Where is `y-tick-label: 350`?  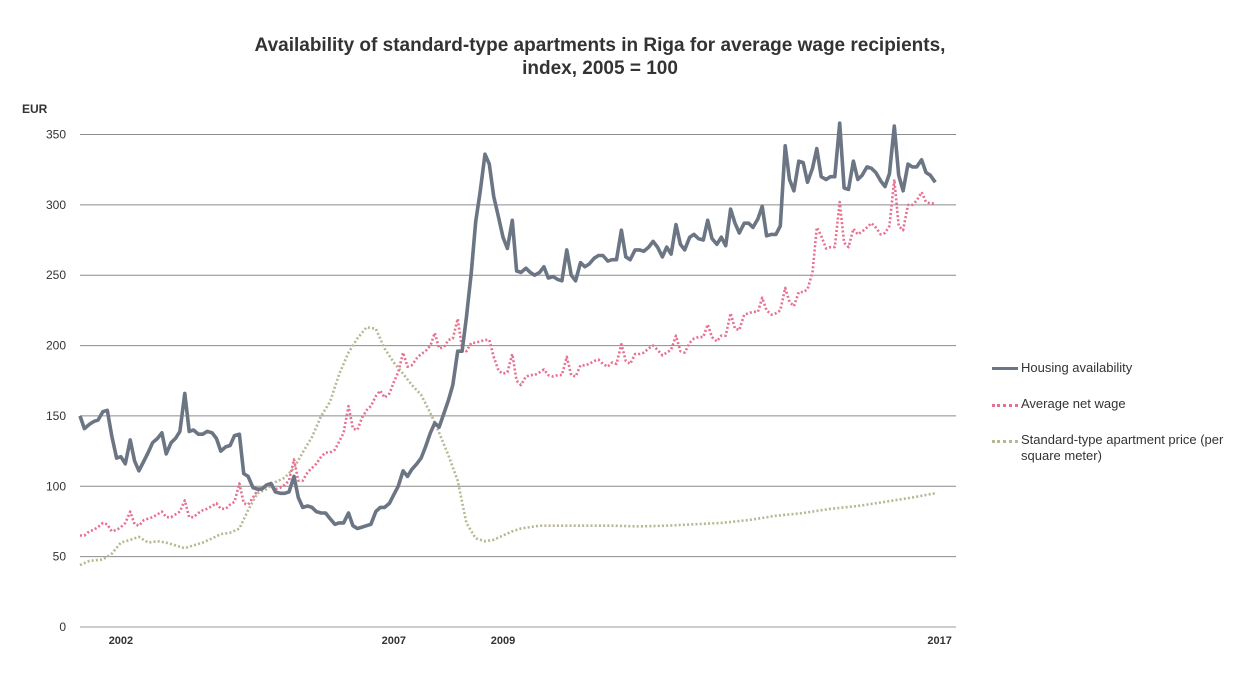
y-tick-label: 350 is located at coordinates (56, 135).